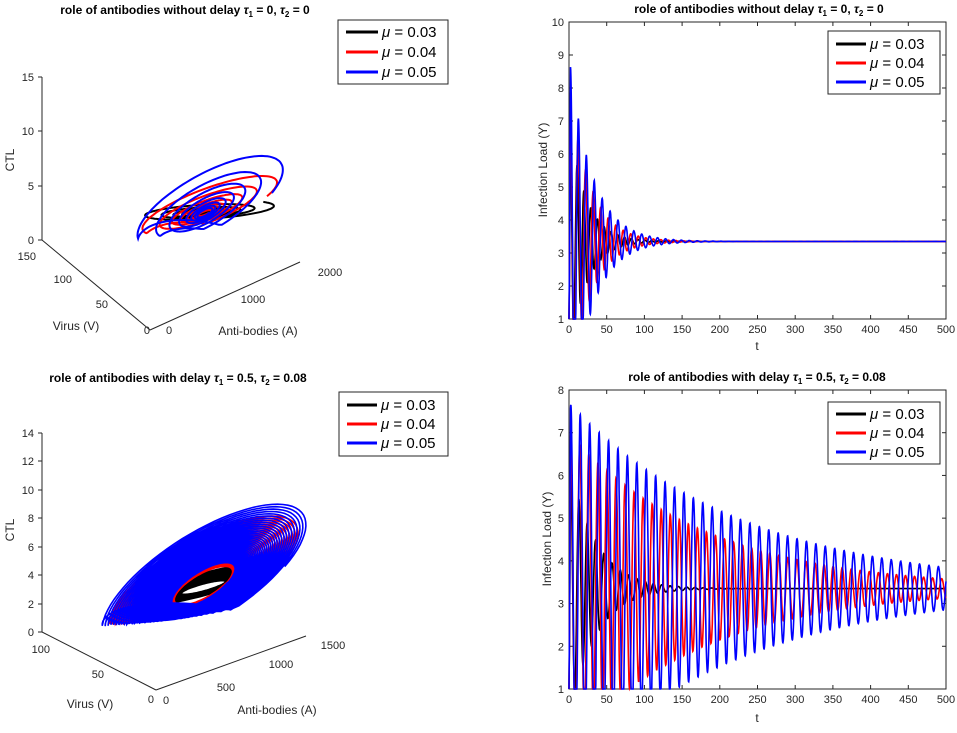 The image size is (957, 733). Describe the element at coordinates (28, 78) in the screenshot. I see `panel-a-ztick: 15` at that location.